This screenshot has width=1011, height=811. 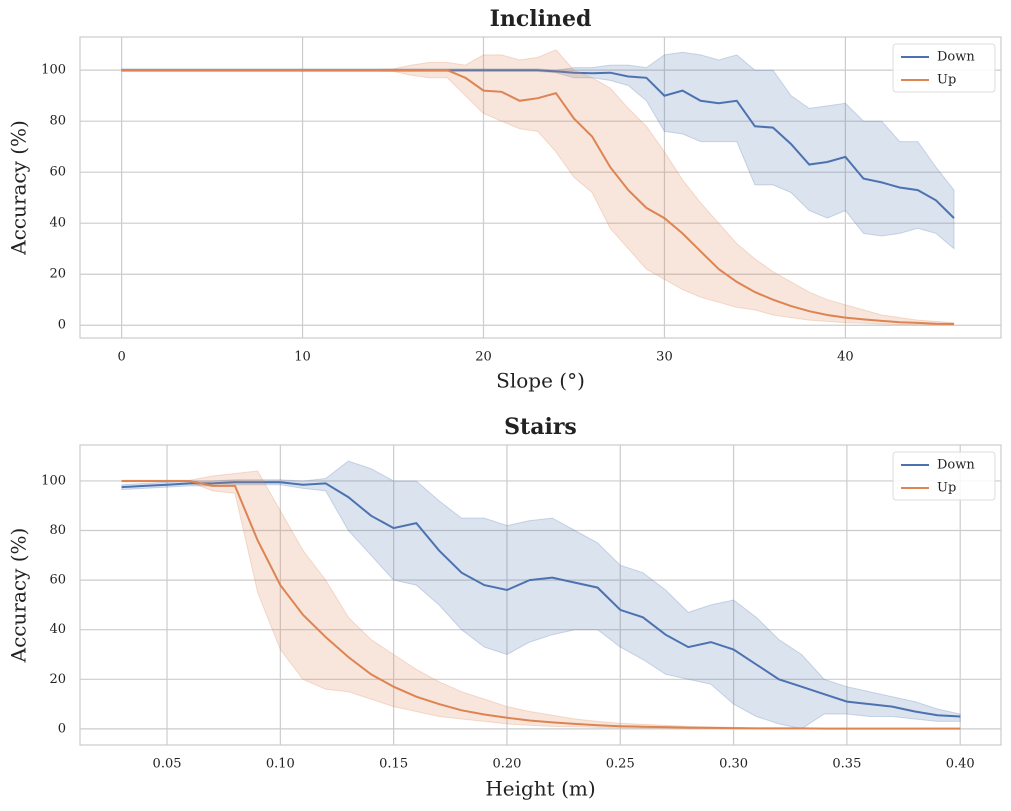 I want to click on x-tick-label: 30, so click(x=664, y=357).